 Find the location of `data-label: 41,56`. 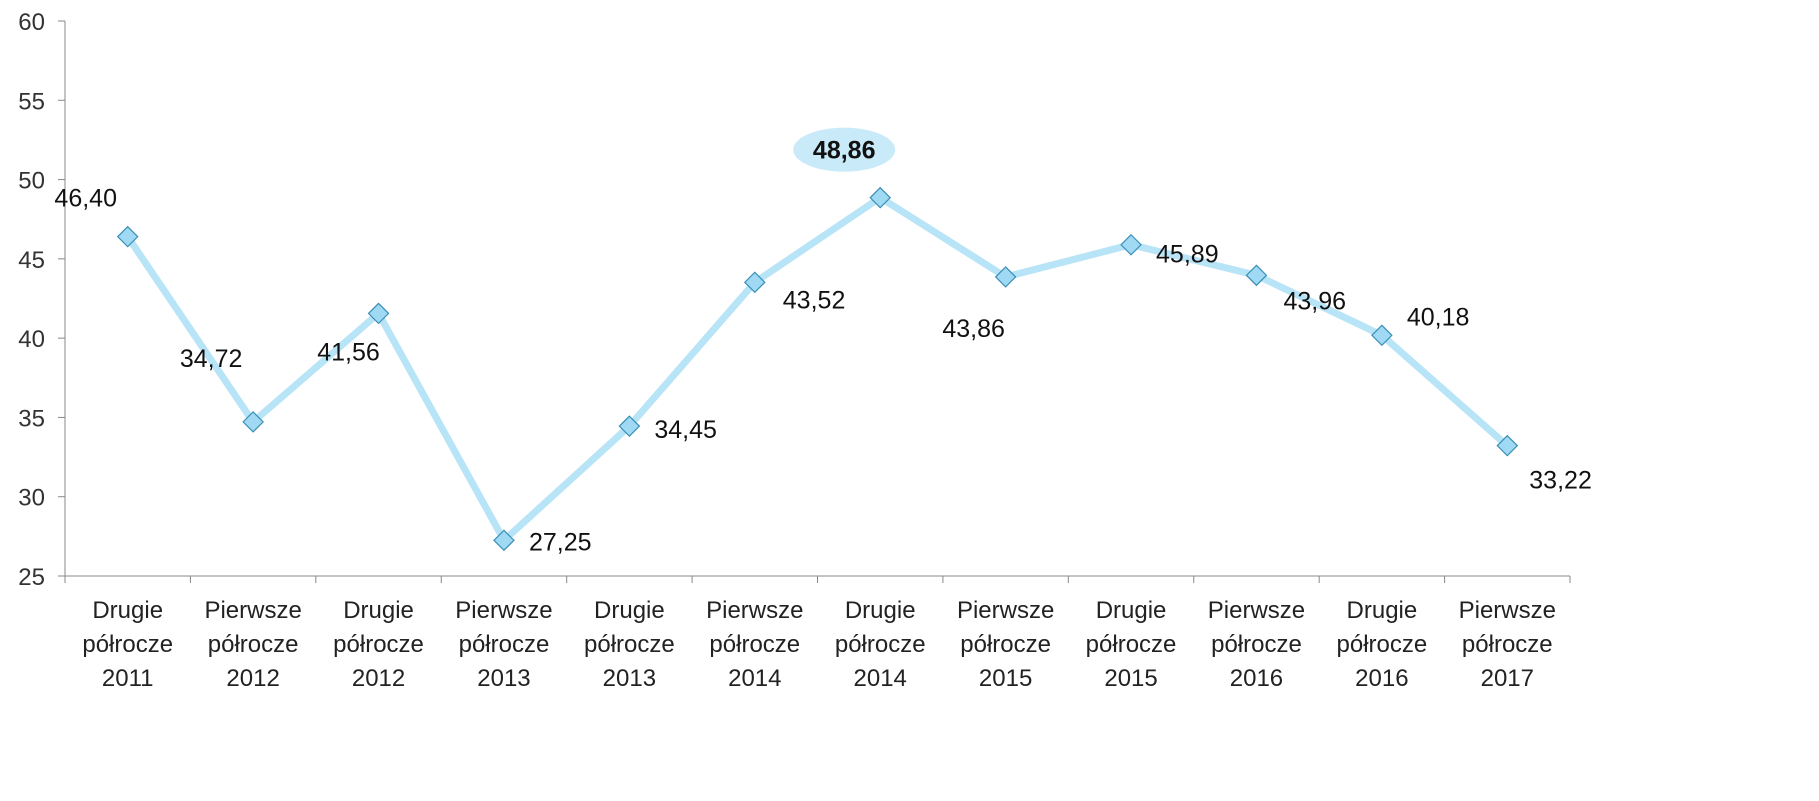

data-label: 41,56 is located at coordinates (348, 352).